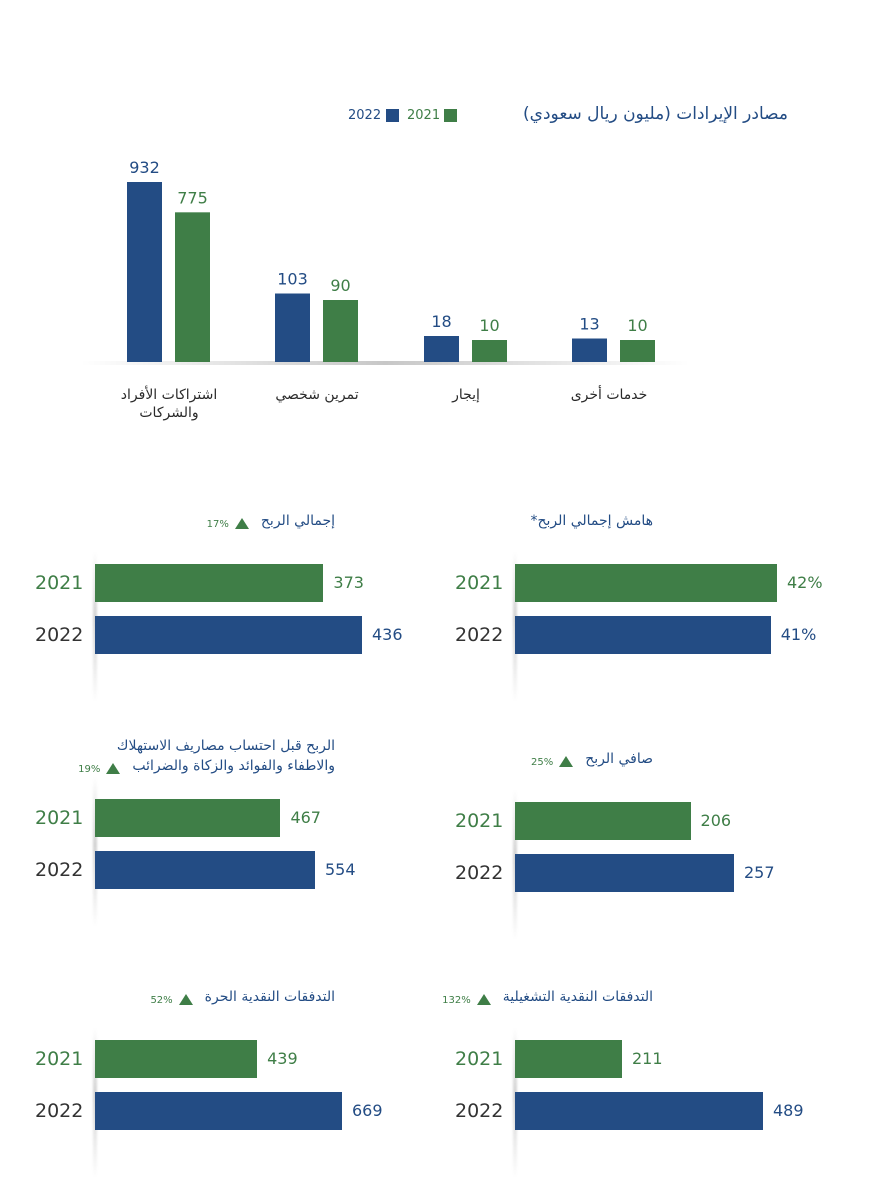 The height and width of the screenshot is (1200, 894). What do you see at coordinates (89, 769) in the screenshot?
I see `kpi-change-percent: 19%` at bounding box center [89, 769].